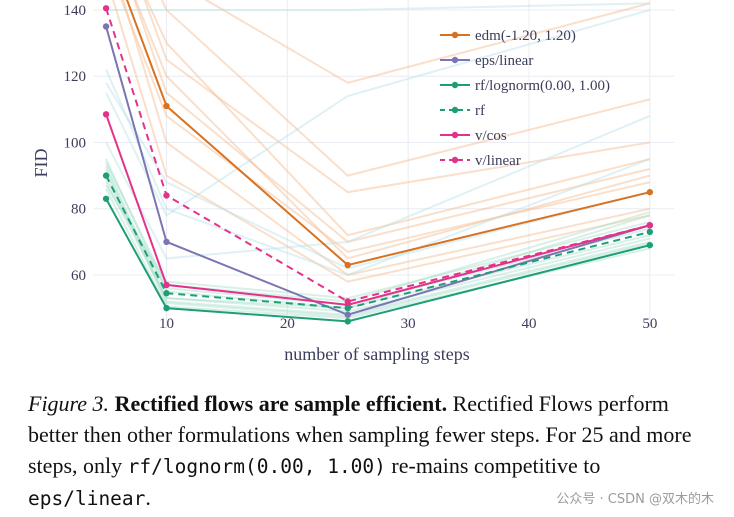  Describe the element at coordinates (376, 354) in the screenshot. I see `x-axis-label: number of sampling steps` at that location.